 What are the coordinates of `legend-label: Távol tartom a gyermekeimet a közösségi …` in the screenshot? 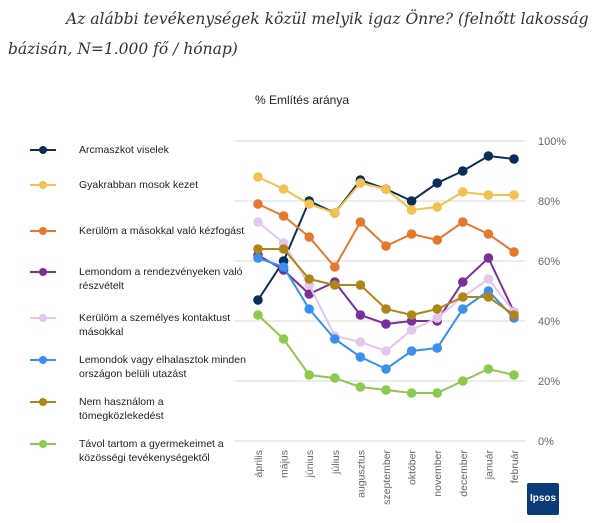 It's located at (151, 451).